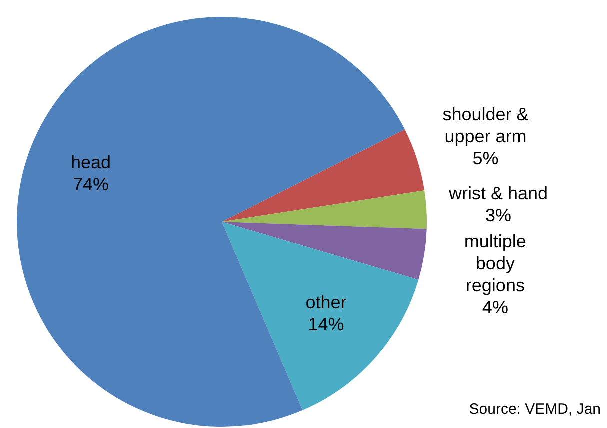 The height and width of the screenshot is (428, 607). Describe the element at coordinates (535, 409) in the screenshot. I see `source-note: Source: VEMD, Jan` at that location.